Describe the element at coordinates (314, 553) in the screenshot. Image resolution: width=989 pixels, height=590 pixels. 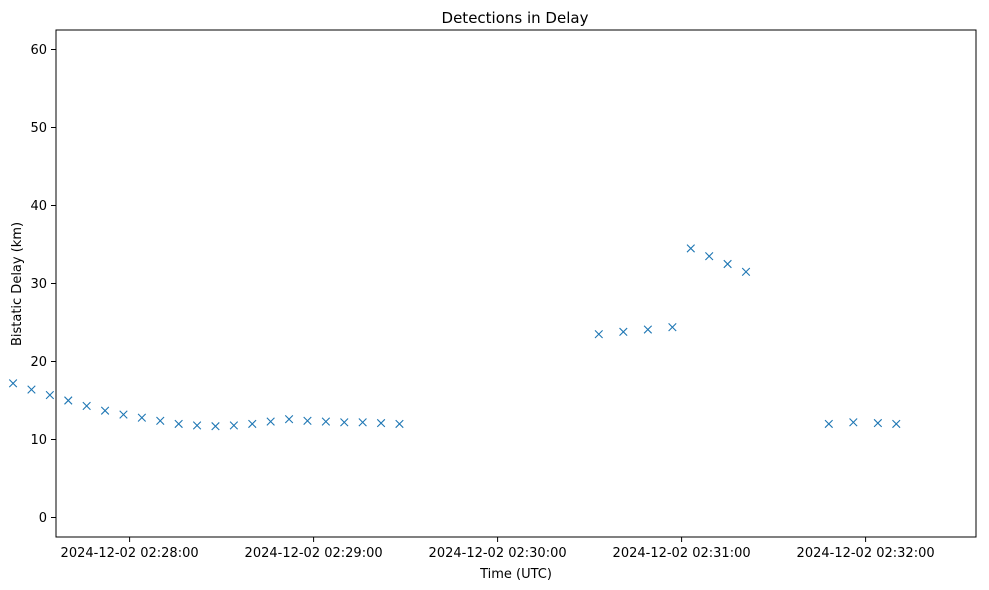
I see `x-tick-label: 2024-12-02 02:29:00` at that location.